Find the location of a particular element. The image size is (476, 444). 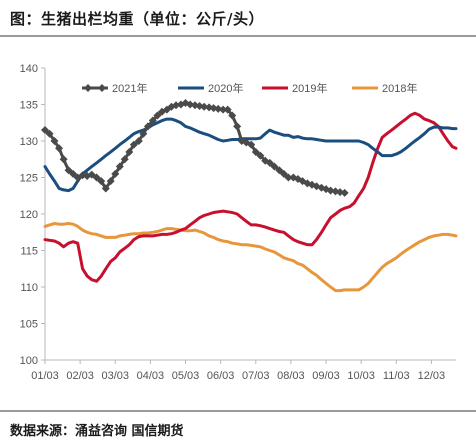

x-tick-label: 11/03 is located at coordinates (396, 376).